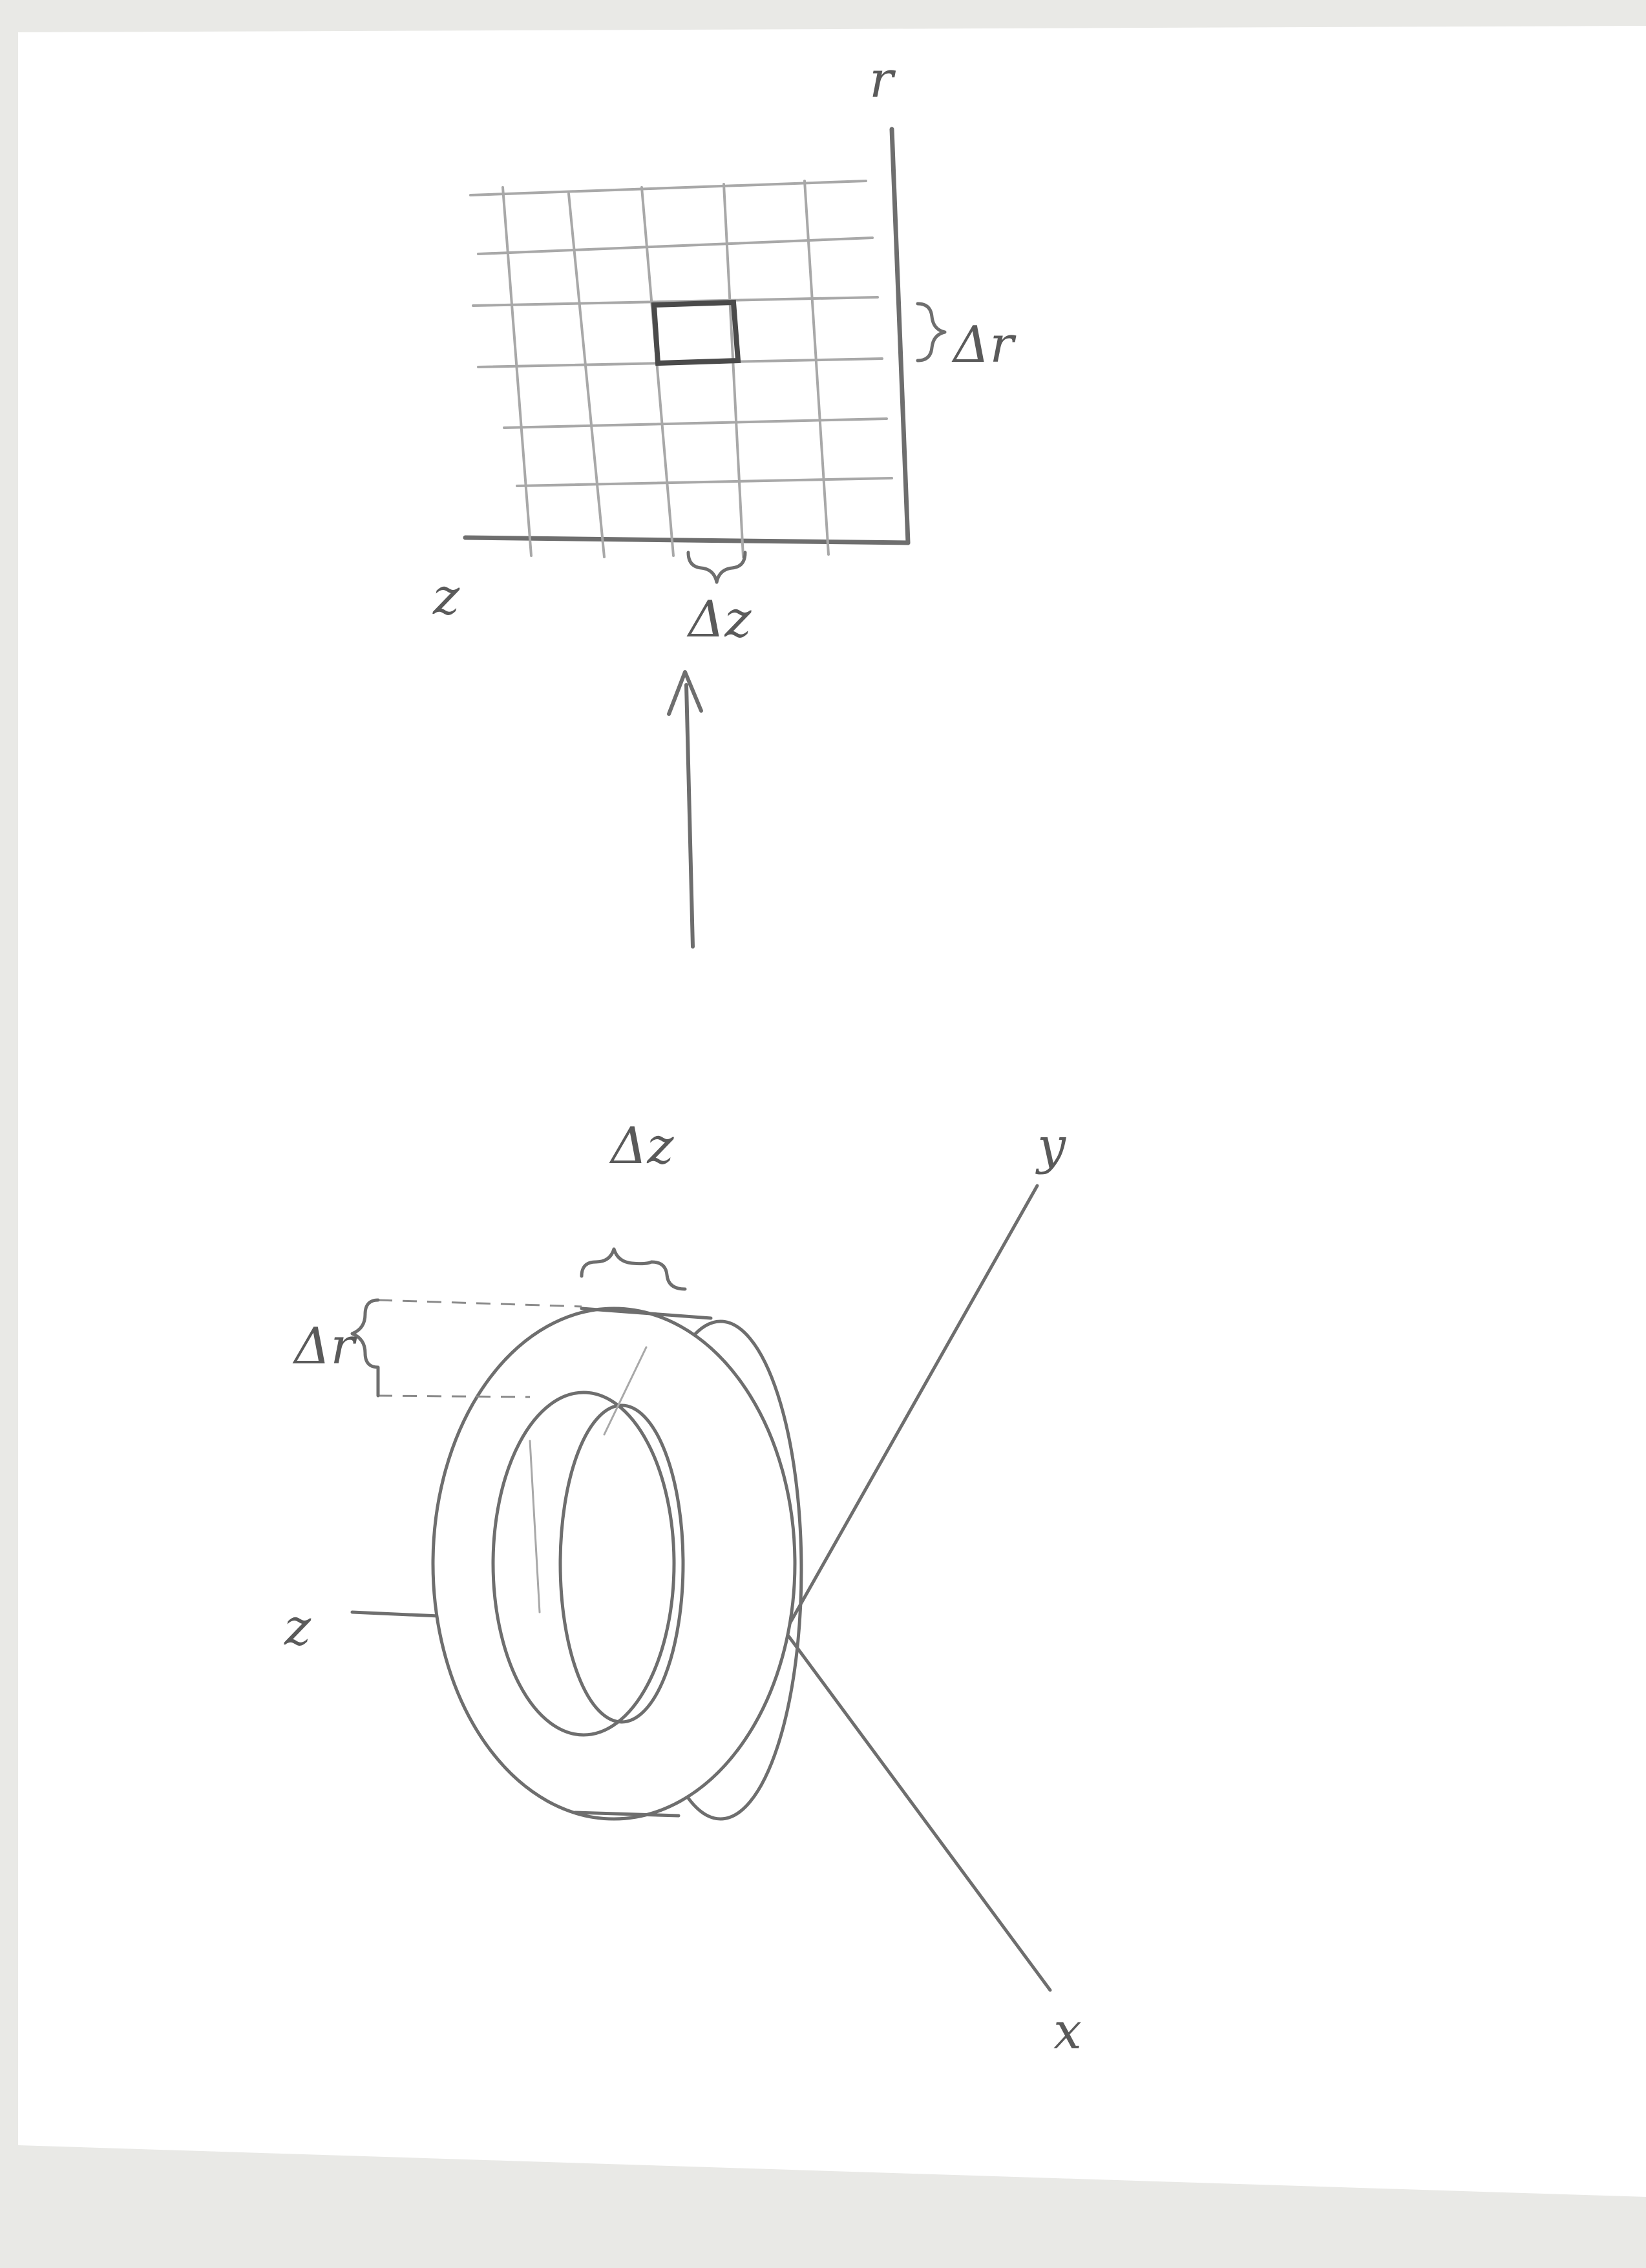 The height and width of the screenshot is (2268, 1646). I want to click on x-axis-3d, so click(917, 1811).